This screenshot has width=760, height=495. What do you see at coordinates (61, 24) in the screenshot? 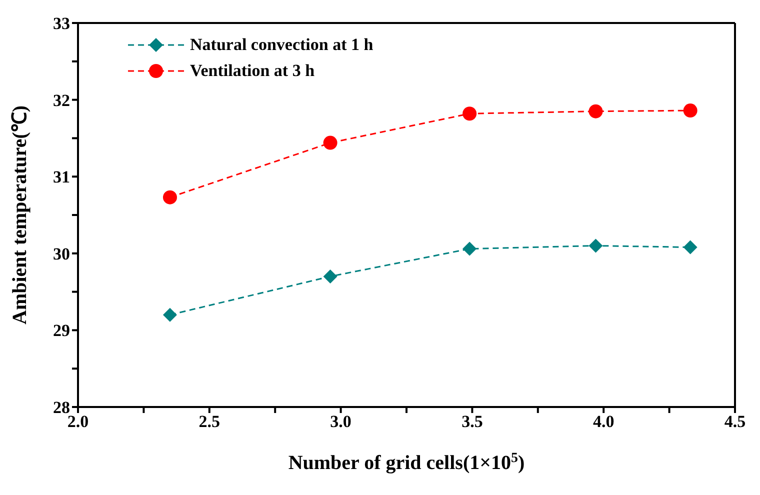
I see `y-tick-label: 33` at bounding box center [61, 24].